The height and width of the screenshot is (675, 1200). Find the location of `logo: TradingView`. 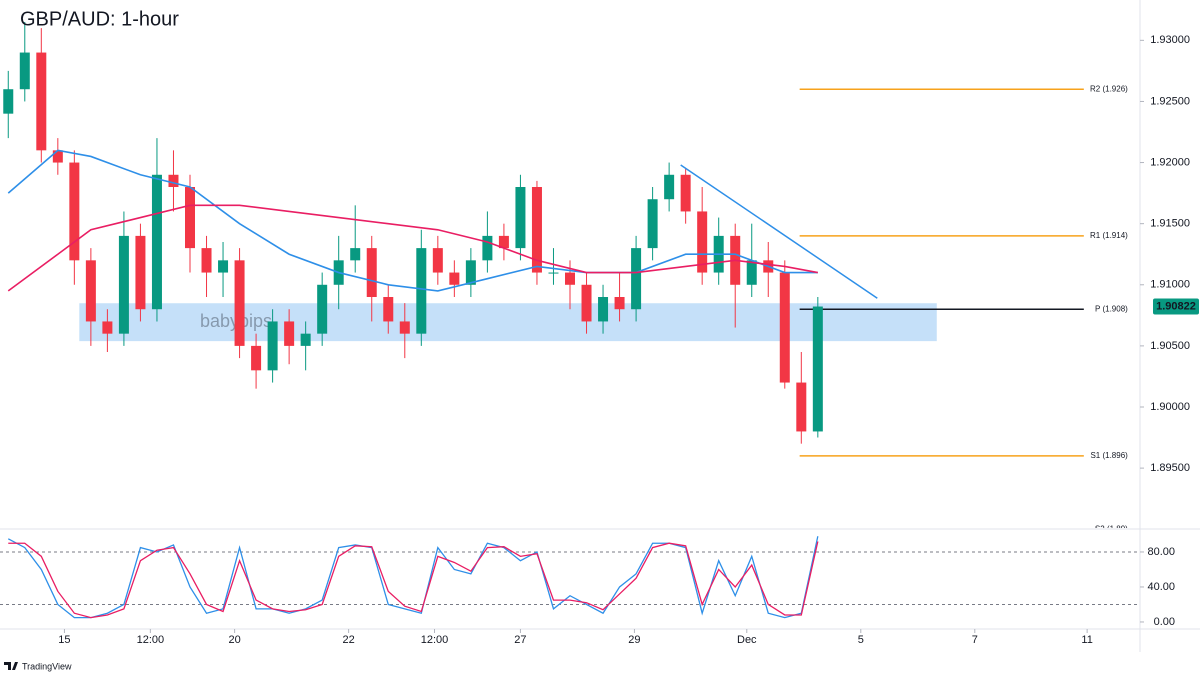

logo: TradingView is located at coordinates (38, 666).